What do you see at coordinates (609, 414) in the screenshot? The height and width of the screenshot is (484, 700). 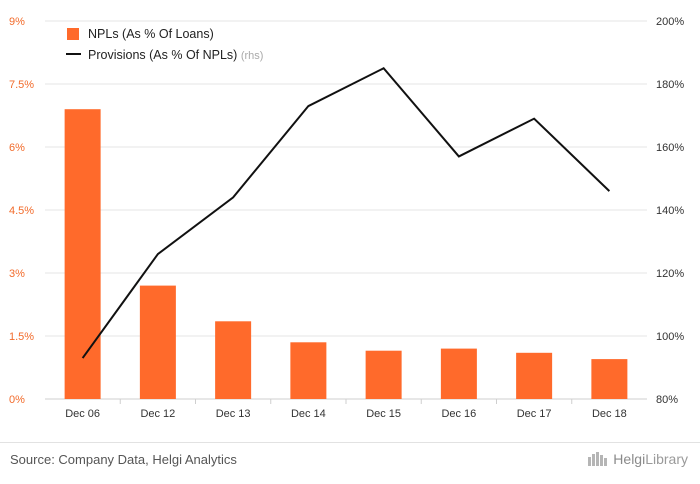 I see `x-tick-label: Dec 18` at bounding box center [609, 414].